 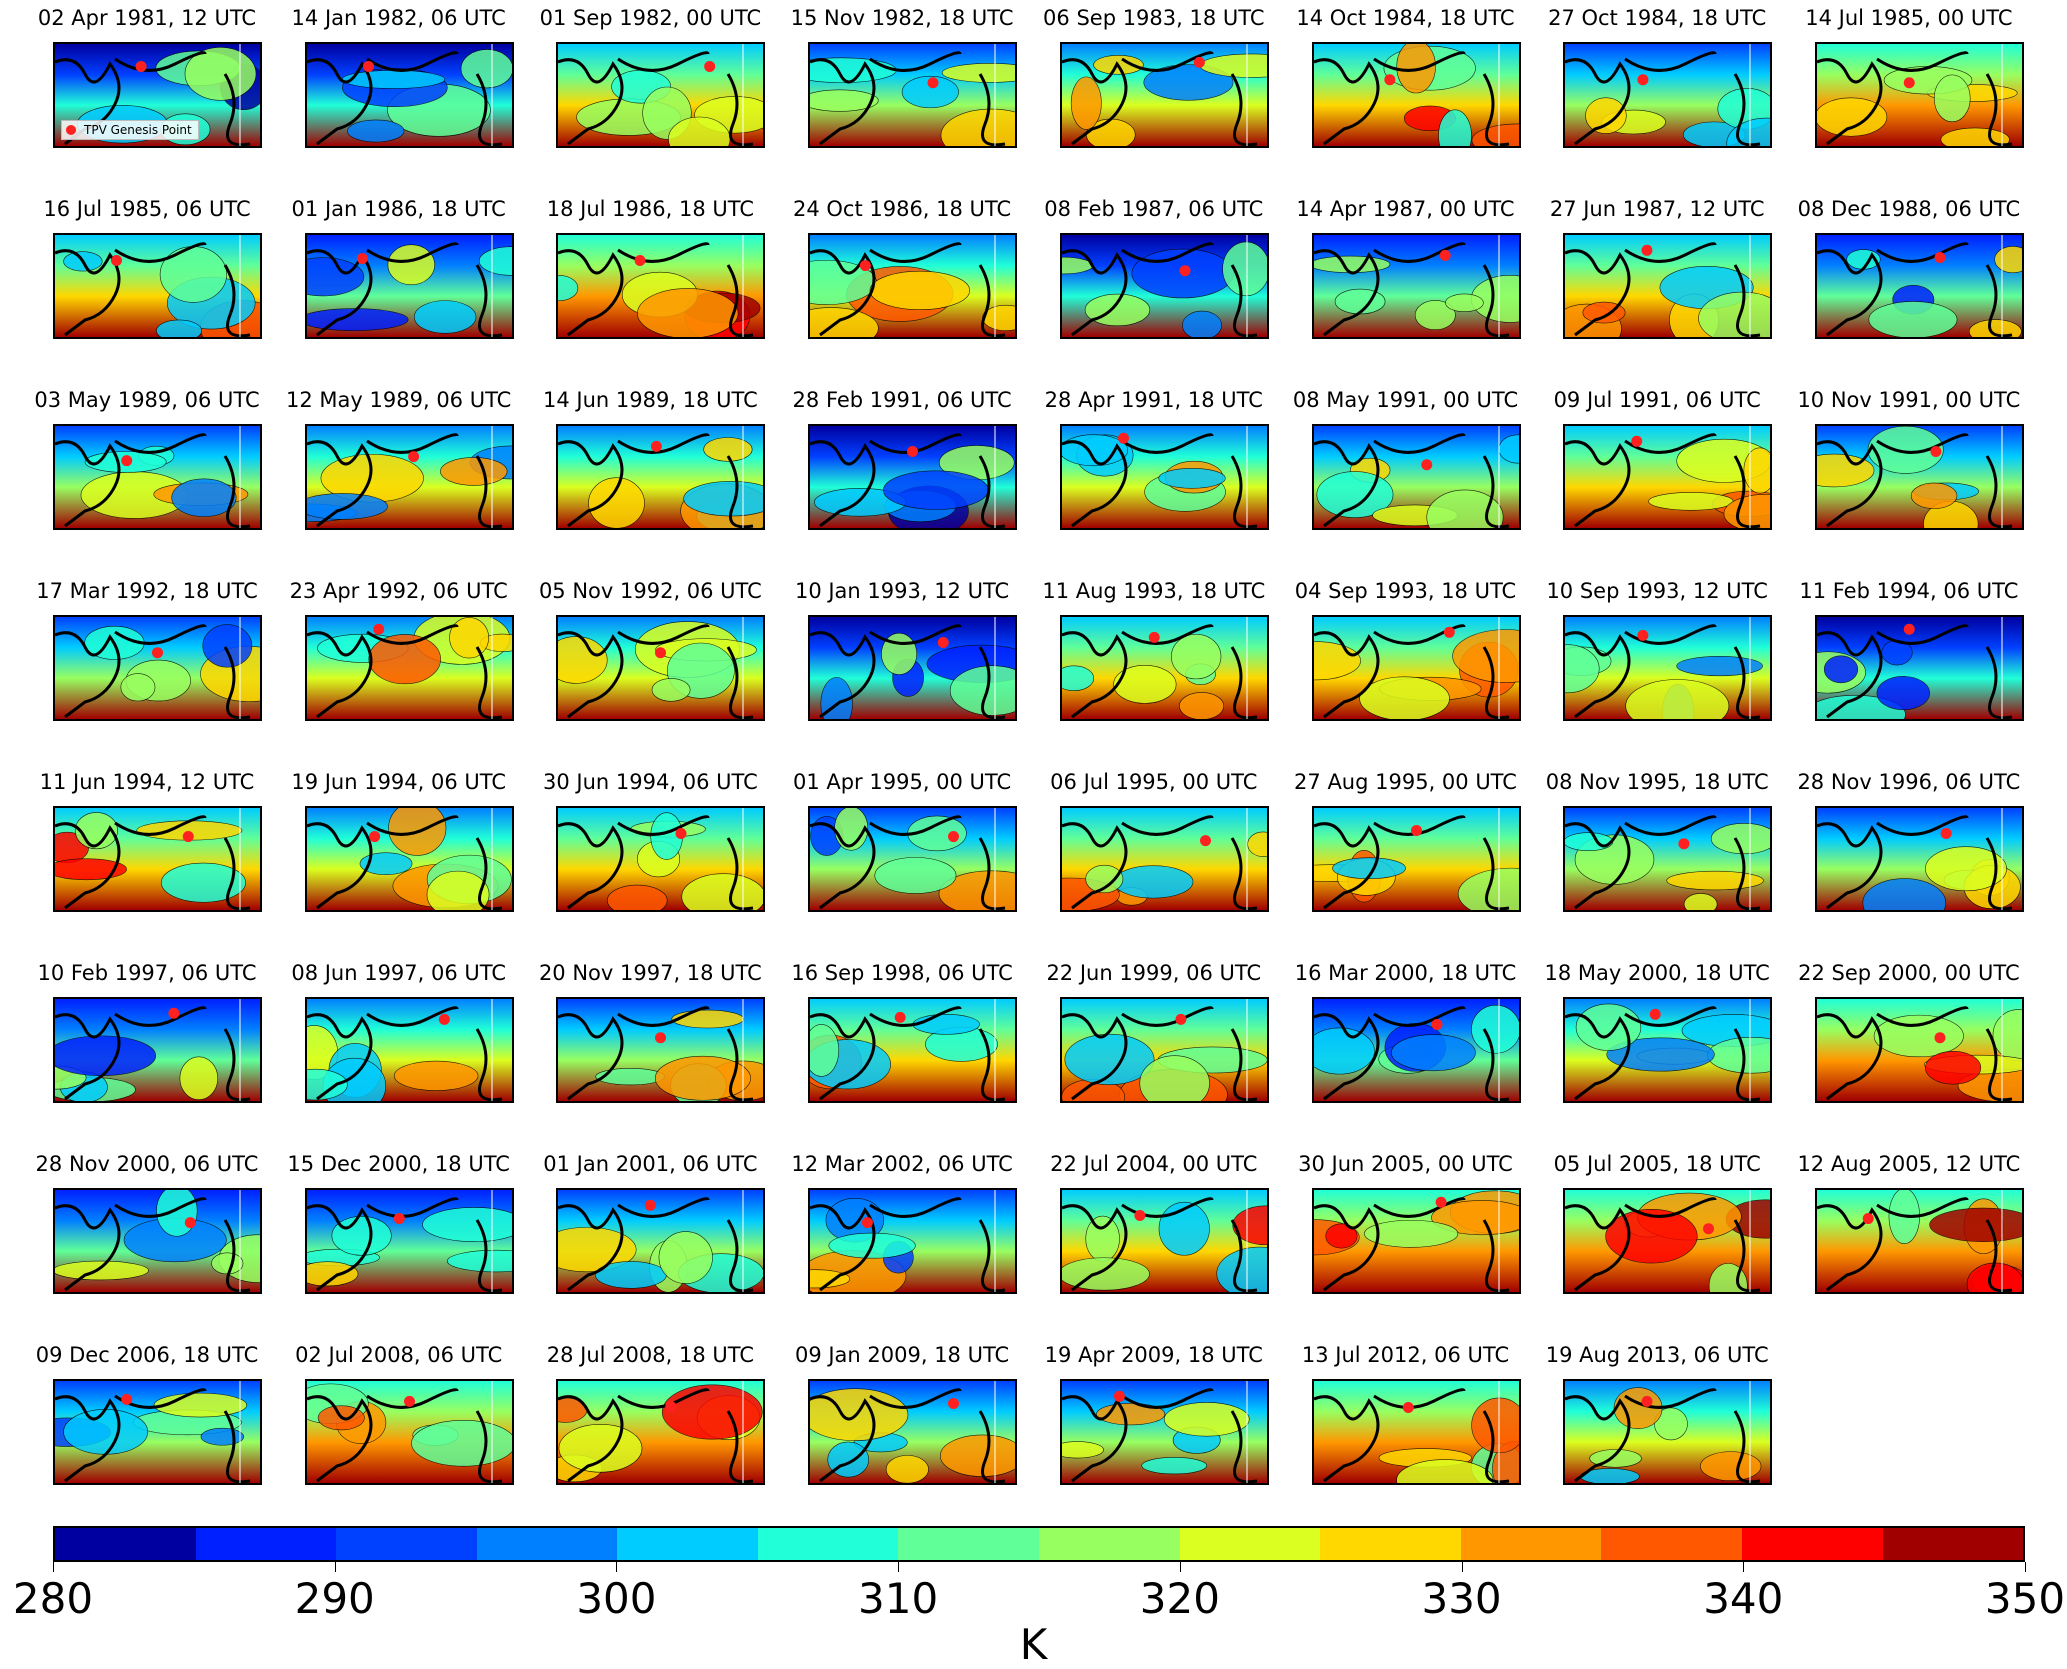 What do you see at coordinates (650, 782) in the screenshot?
I see `panel-title: 30 Jun 1994, 06 UTC` at bounding box center [650, 782].